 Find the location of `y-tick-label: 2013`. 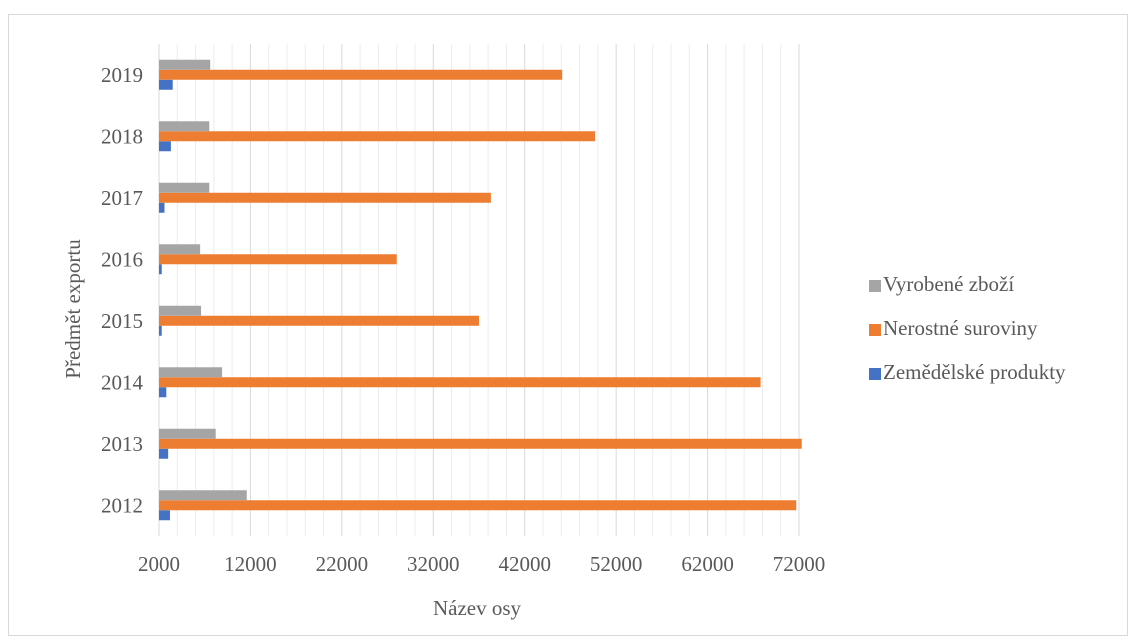

y-tick-label: 2013 is located at coordinates (122, 444).